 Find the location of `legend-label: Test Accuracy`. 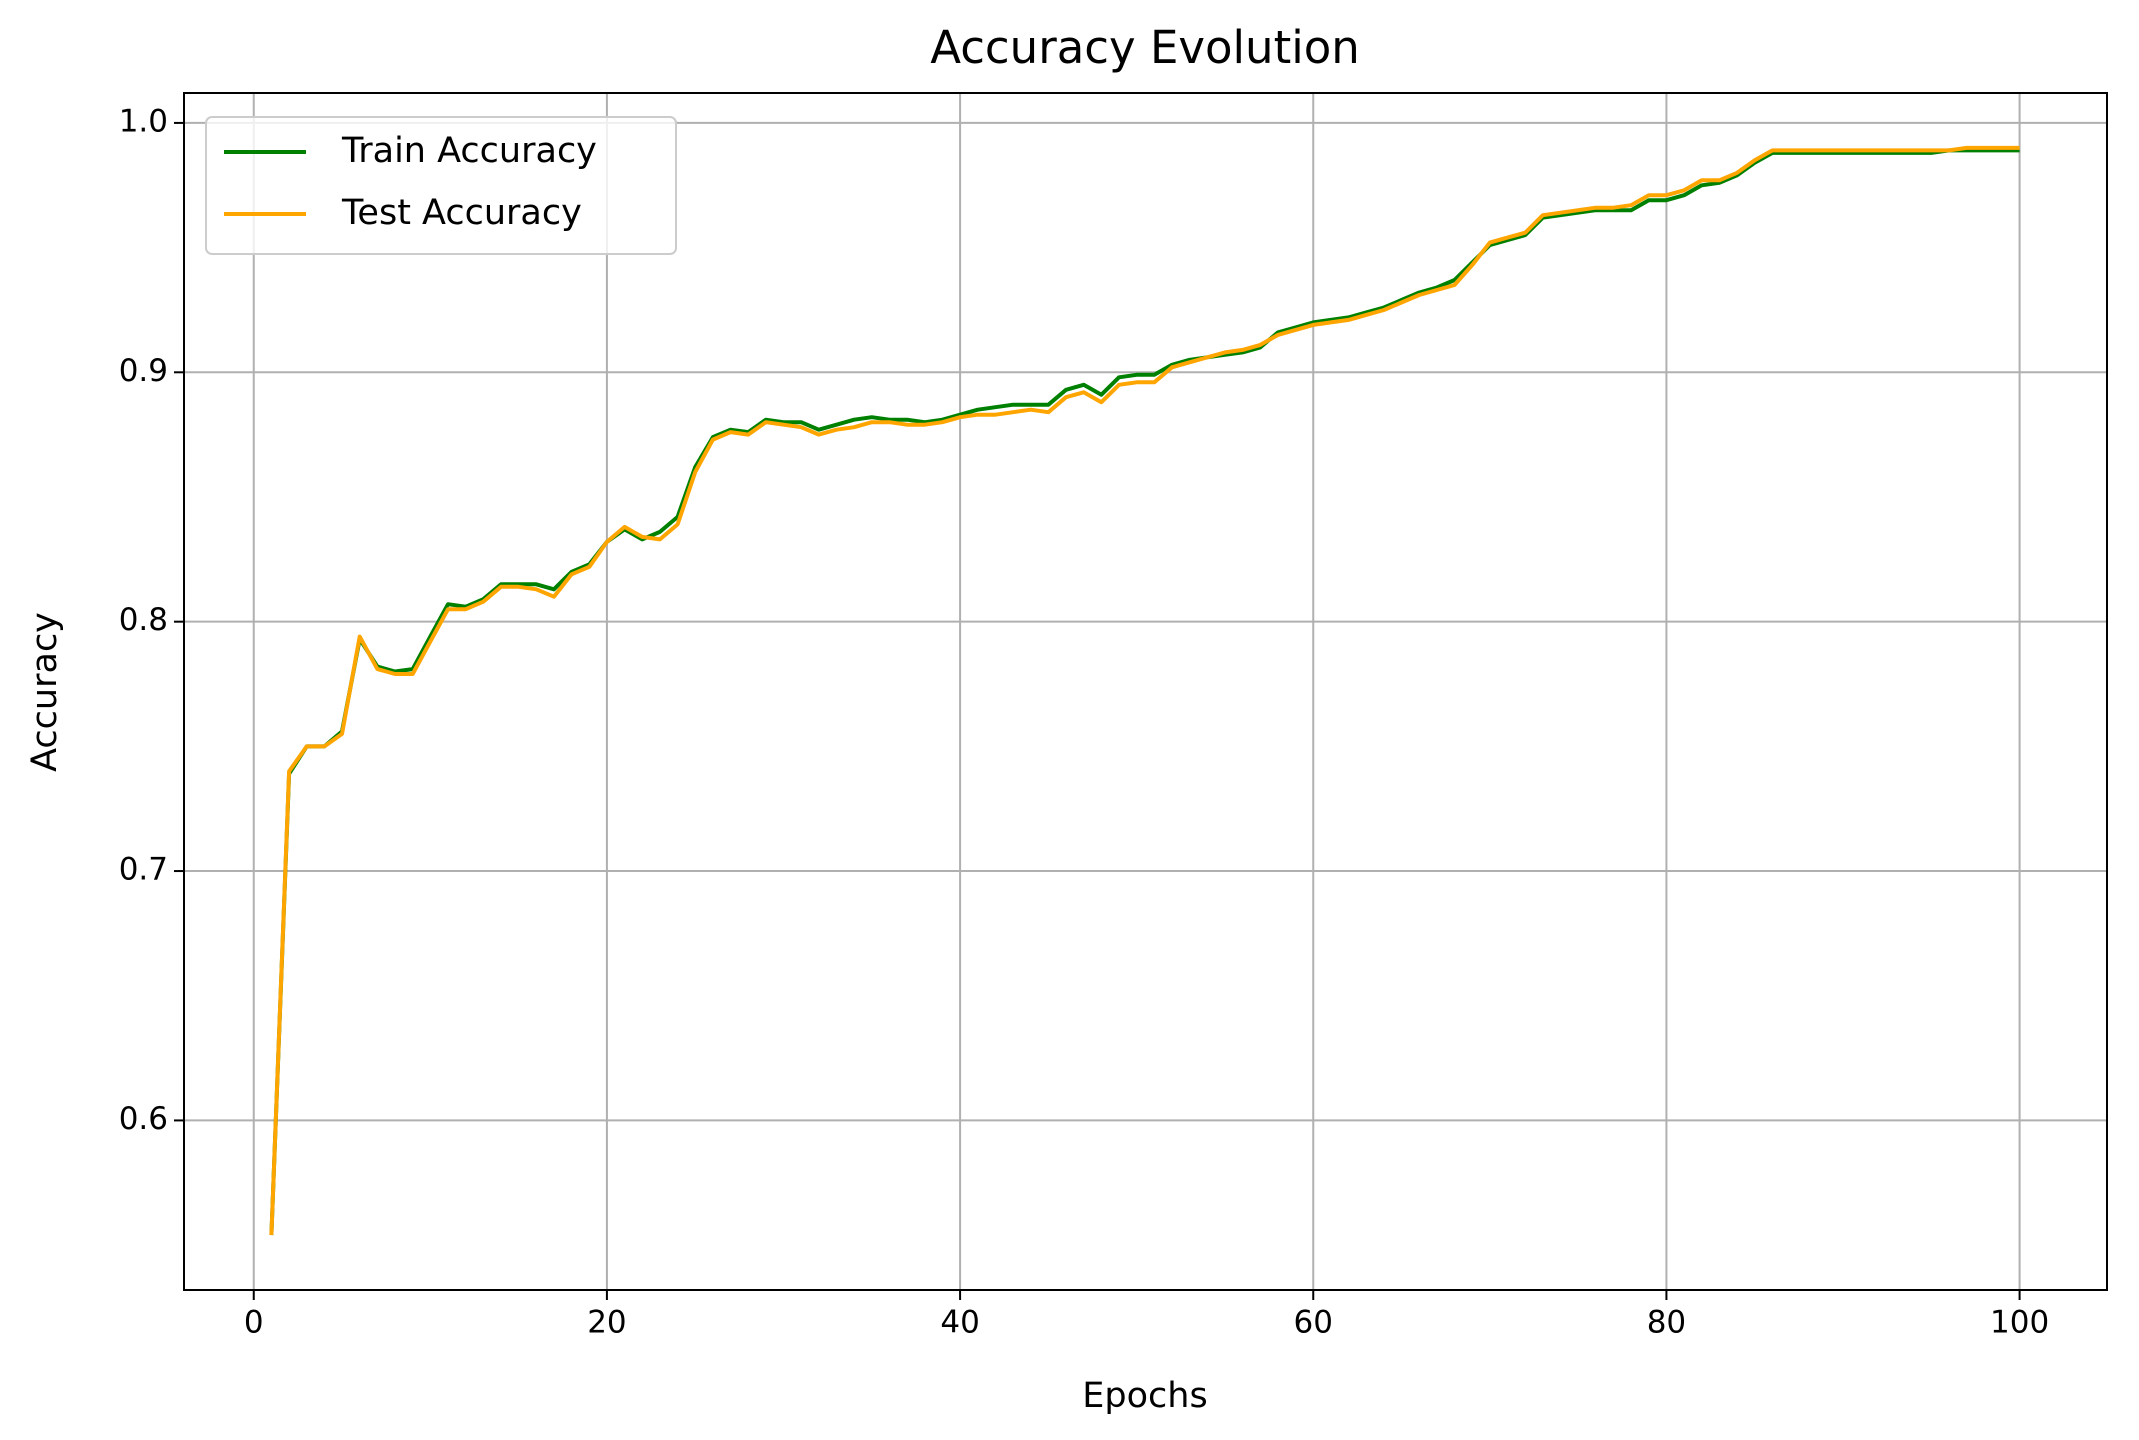

legend-label: Test Accuracy is located at coordinates (461, 213).